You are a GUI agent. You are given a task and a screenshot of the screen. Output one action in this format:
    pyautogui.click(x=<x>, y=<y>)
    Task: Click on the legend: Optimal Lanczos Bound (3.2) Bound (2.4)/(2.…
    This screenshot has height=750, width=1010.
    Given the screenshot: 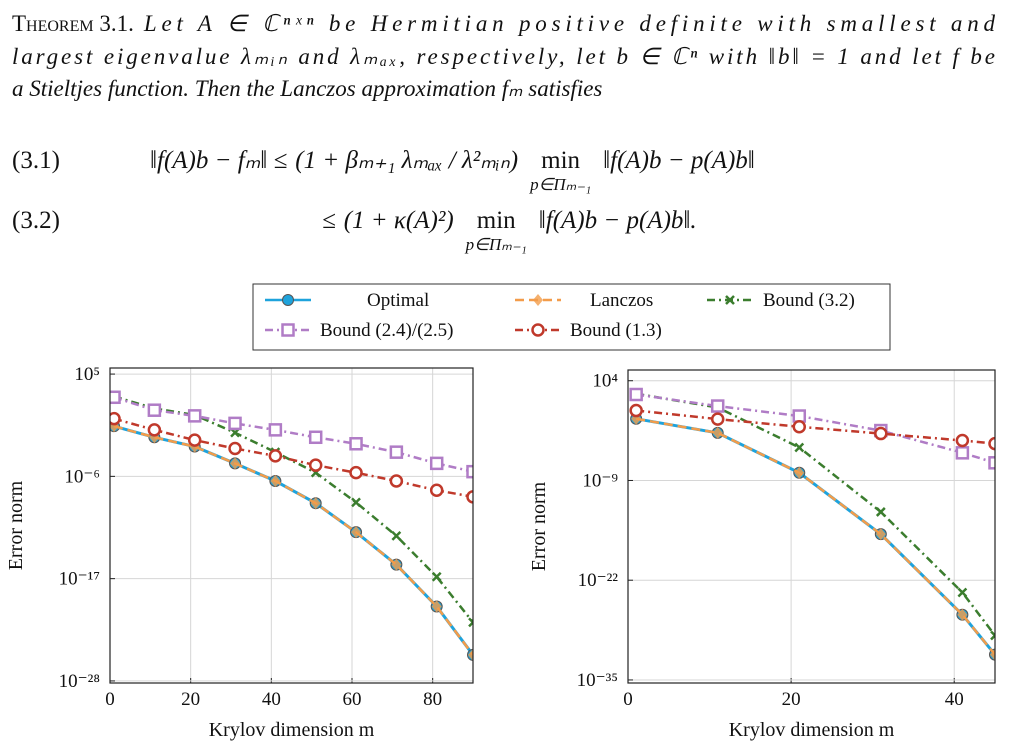 What is the action you would take?
    pyautogui.click(x=571, y=317)
    